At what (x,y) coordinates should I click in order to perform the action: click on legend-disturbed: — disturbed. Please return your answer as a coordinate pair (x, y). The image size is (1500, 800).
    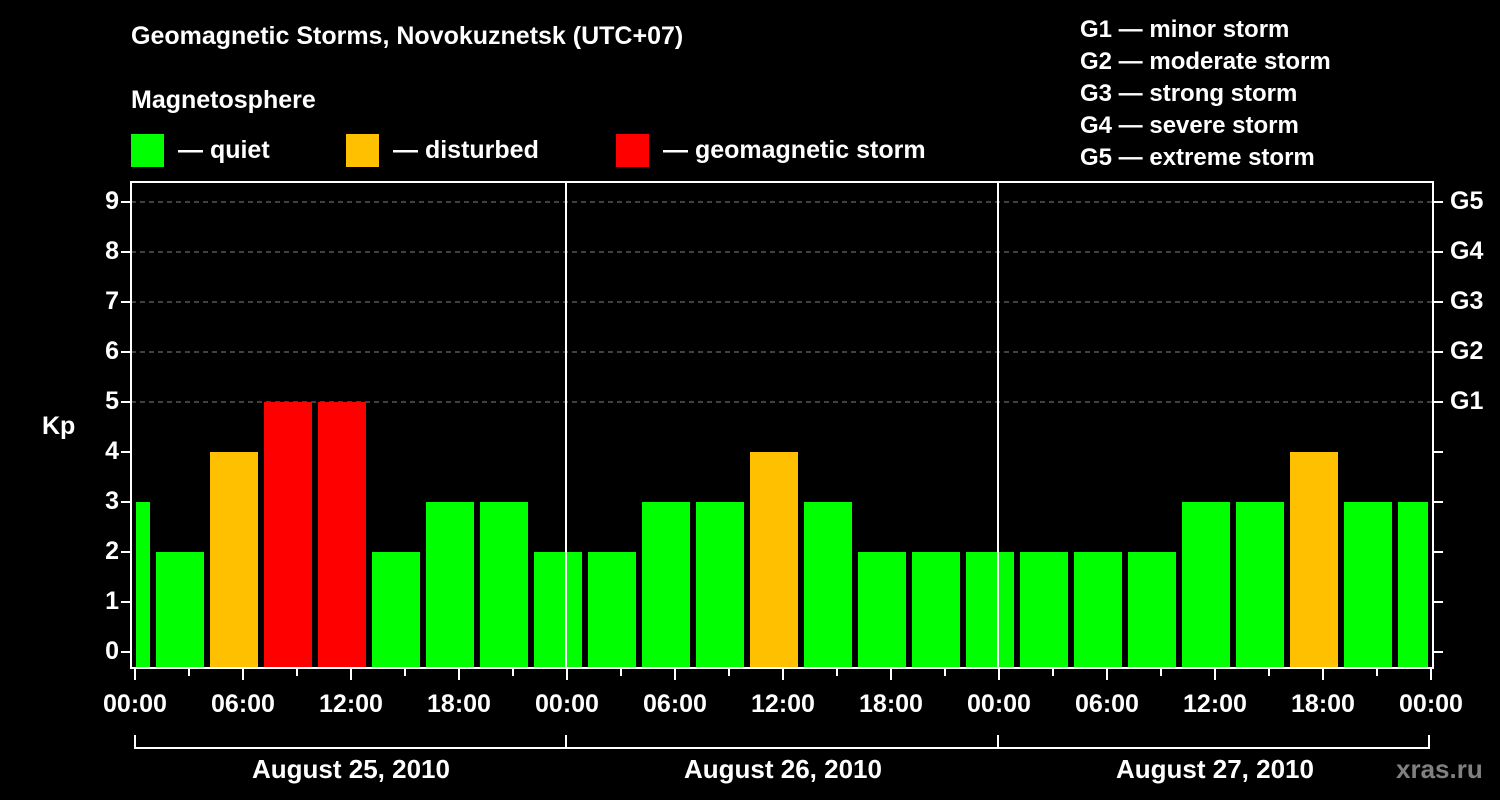
    Looking at the image, I should click on (442, 150).